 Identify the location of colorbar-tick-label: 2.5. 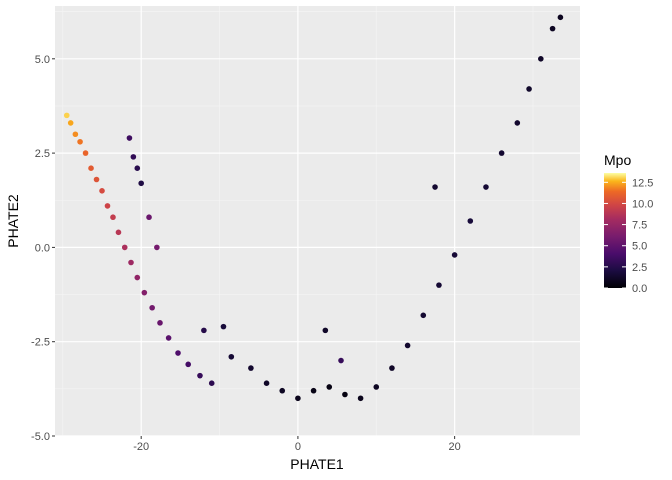
(639, 268).